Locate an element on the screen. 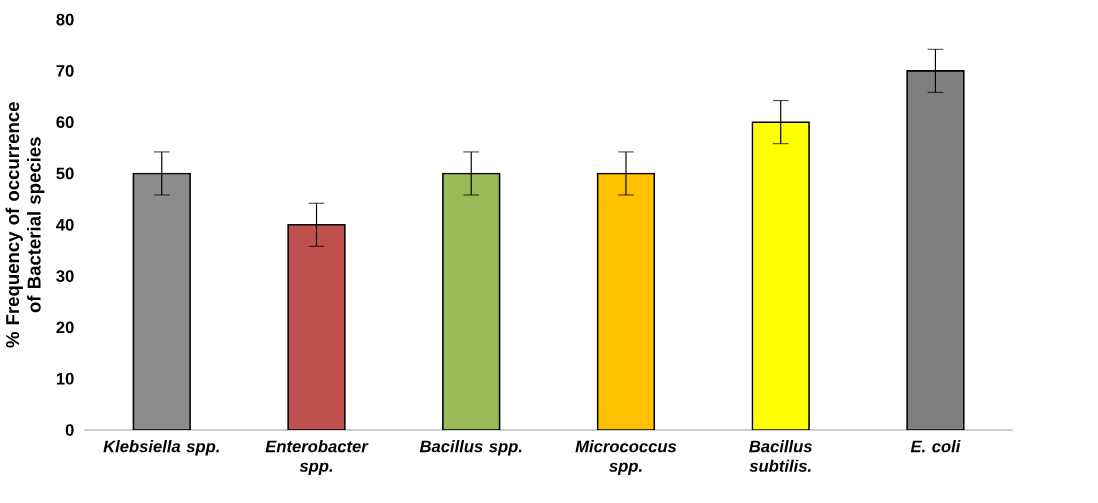 This screenshot has height=503, width=1098. x-tick-label: Micrococcus spp. is located at coordinates (626, 457).